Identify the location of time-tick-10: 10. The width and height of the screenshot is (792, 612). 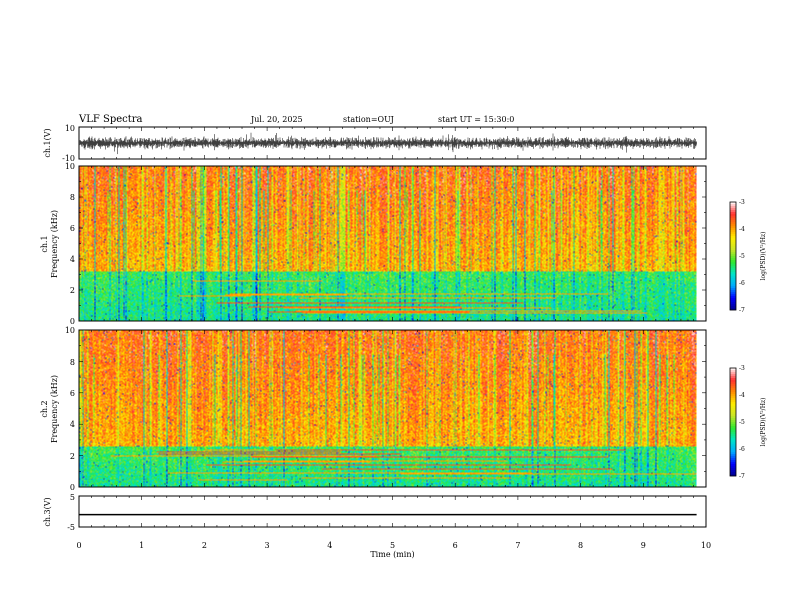
(706, 545).